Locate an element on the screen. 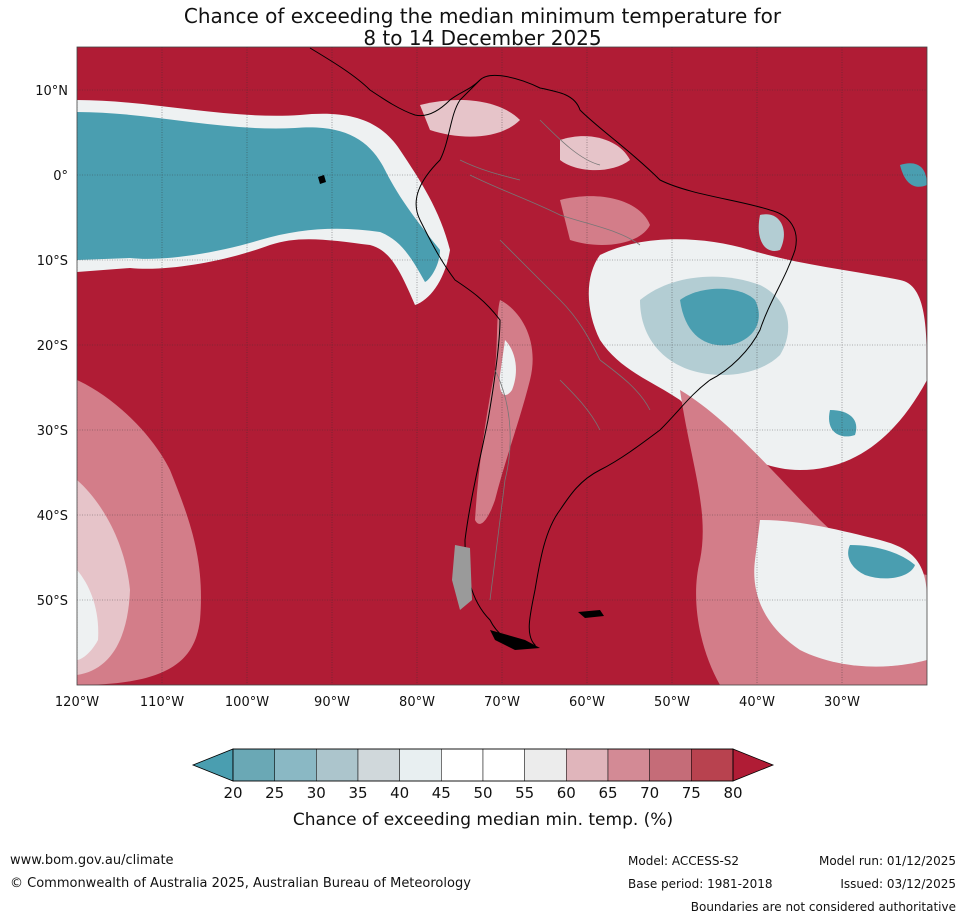 Image resolution: width=965 pixels, height=919 pixels. colorbar-tick: 75 is located at coordinates (691, 793).